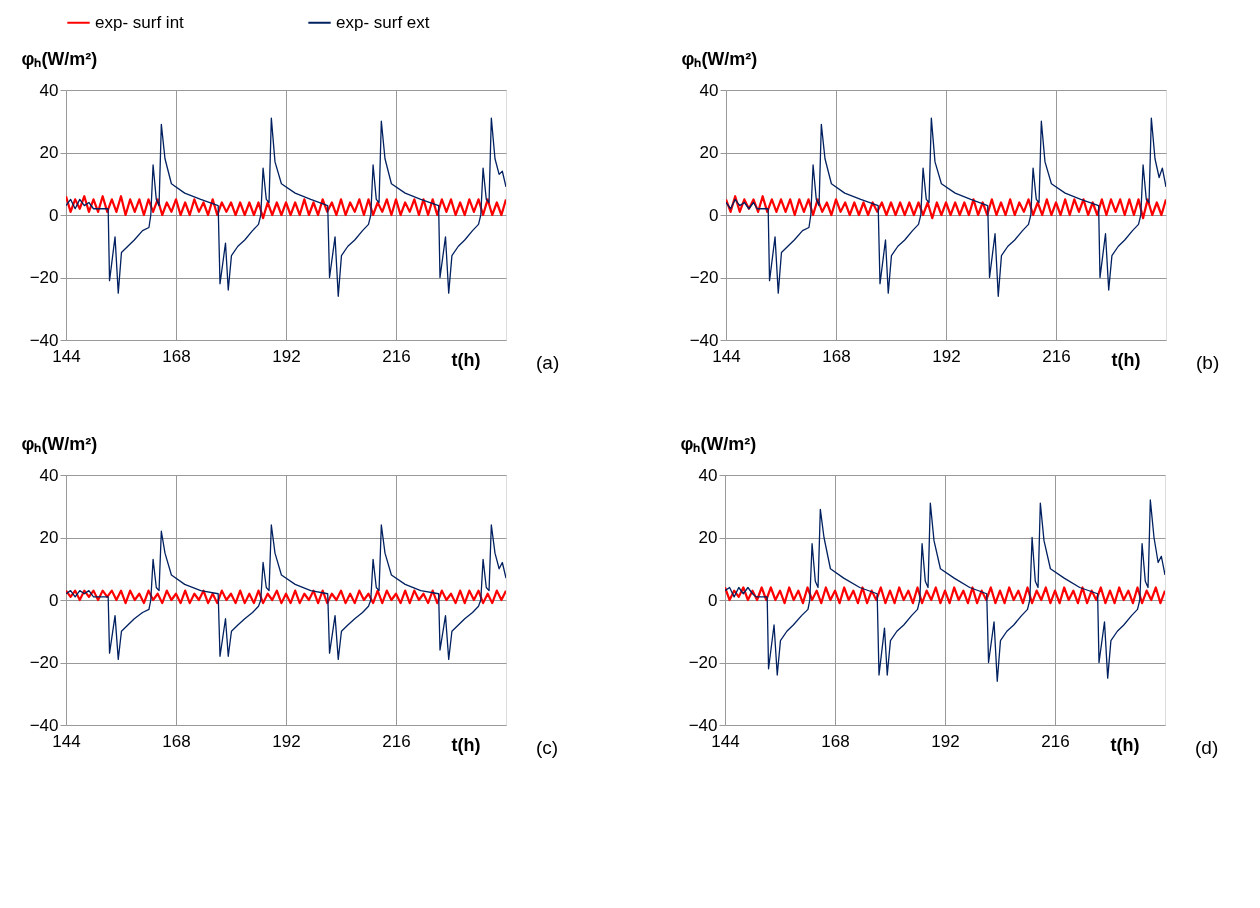 The image size is (1260, 908). What do you see at coordinates (383, 22) in the screenshot?
I see `legend-label: exp- surf ext` at bounding box center [383, 22].